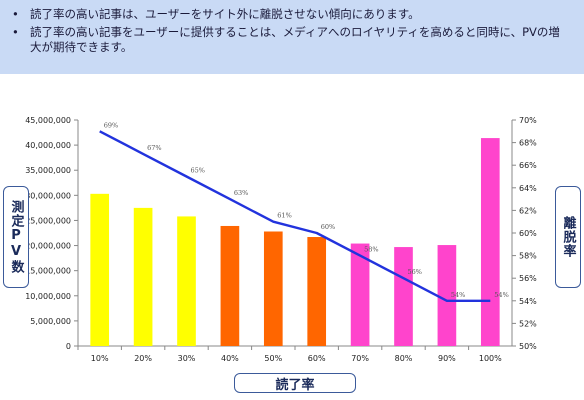 Image resolution: width=584 pixels, height=400 pixels. What do you see at coordinates (48, 170) in the screenshot?
I see `y-tick-label: 35,000,000` at bounding box center [48, 170].